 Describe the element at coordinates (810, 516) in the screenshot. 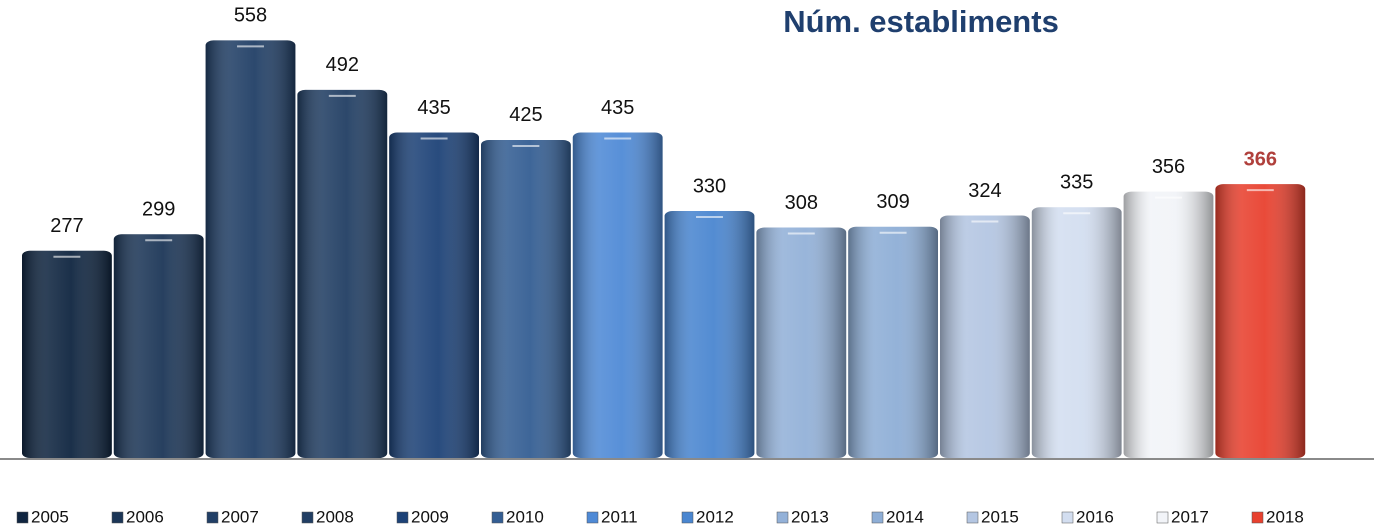

I see `legend-label: 2013` at that location.